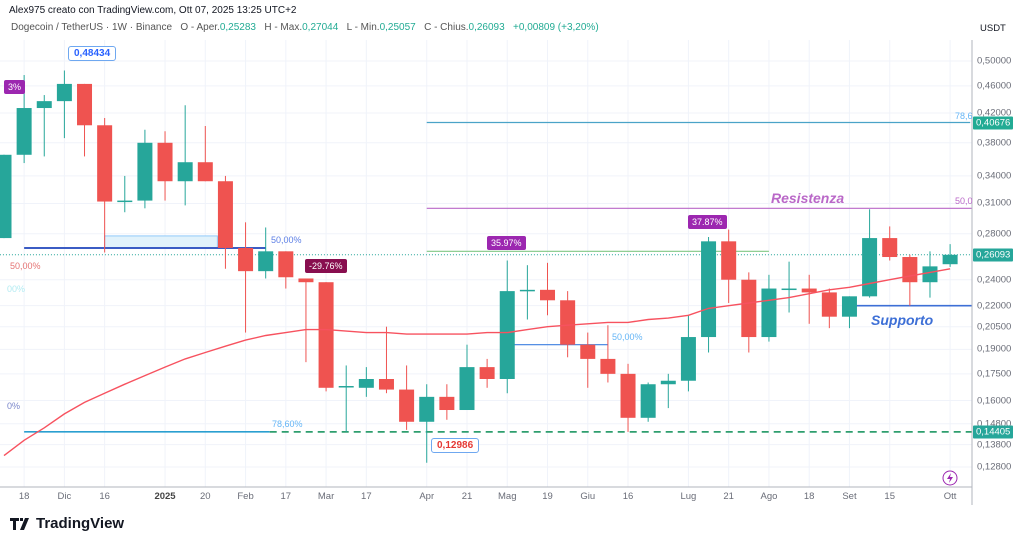  I want to click on price-tag: 0,26093, so click(993, 255).